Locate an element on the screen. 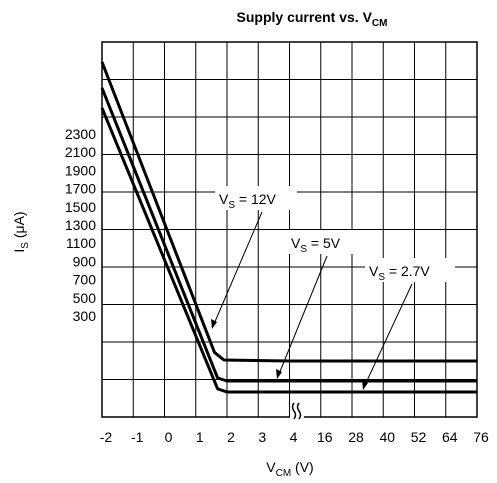 Image resolution: width=497 pixels, height=483 pixels. x-tick-label: 28 is located at coordinates (356, 437).